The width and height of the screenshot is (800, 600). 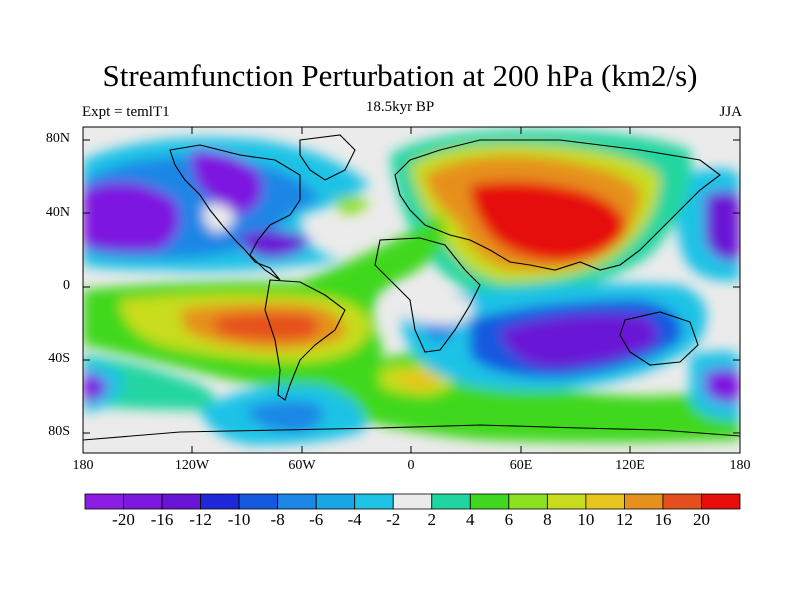 I want to click on indian-ocean-low-core, so click(x=579, y=341).